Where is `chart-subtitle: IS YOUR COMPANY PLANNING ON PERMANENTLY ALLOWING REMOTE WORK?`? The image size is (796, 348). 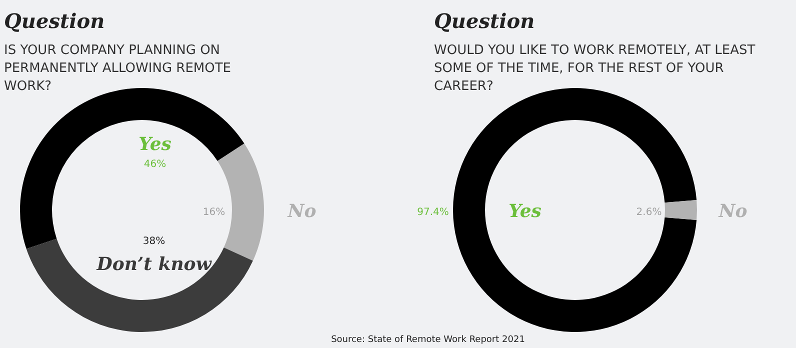 chart-subtitle: IS YOUR COMPANY PLANNING ON PERMANENTLY ALLOWING REMOTE WORK? is located at coordinates (118, 68).